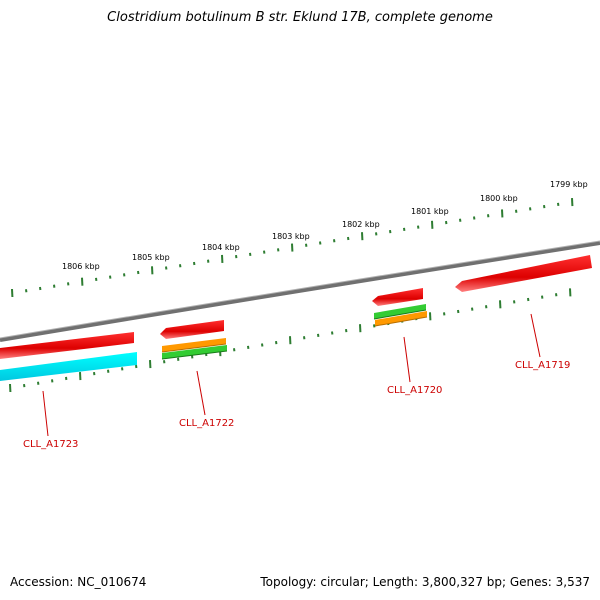 Image resolution: width=600 pixels, height=600 pixels. Describe the element at coordinates (194, 340) in the screenshot. I see `gene-feature-cll-a1722` at that location.